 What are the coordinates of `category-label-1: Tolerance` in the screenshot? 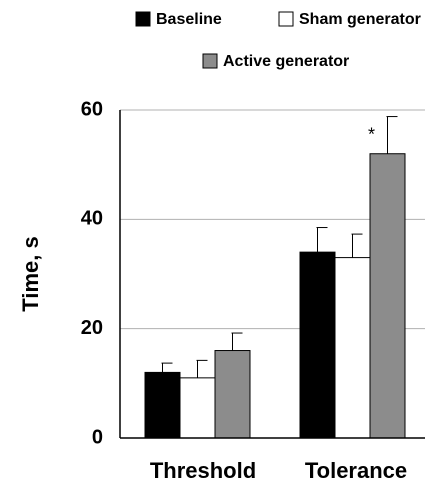 It's located at (356, 470).